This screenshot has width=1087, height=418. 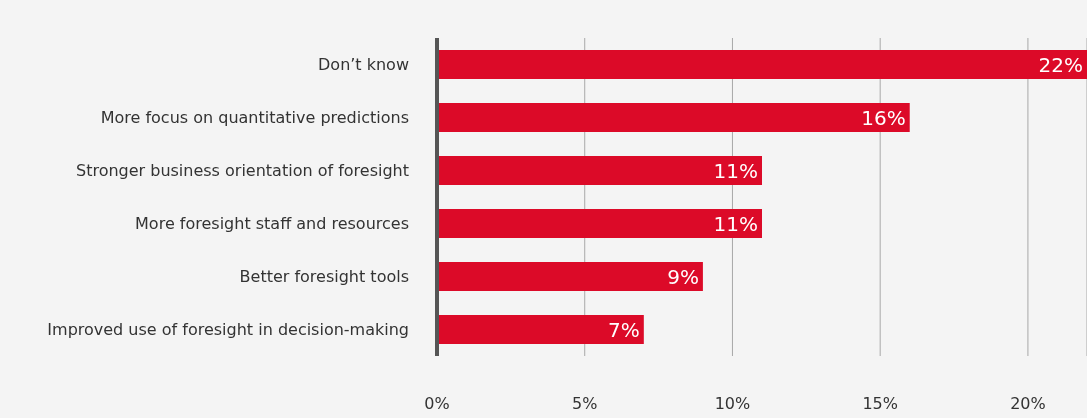 I want to click on data-label: 9%, so click(x=683, y=276).